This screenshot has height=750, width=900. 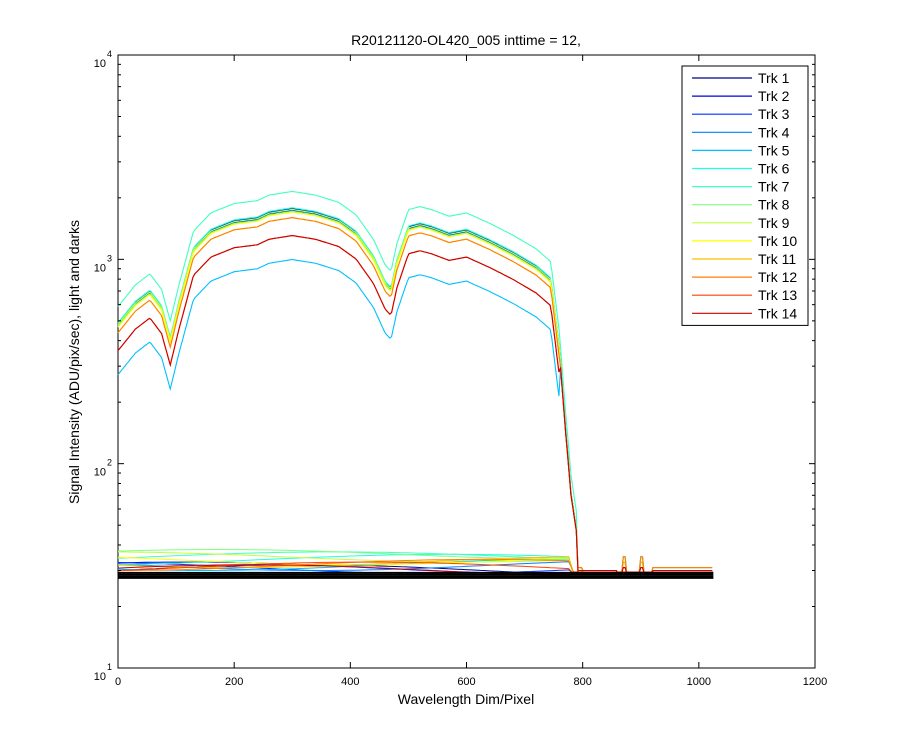 What do you see at coordinates (774, 150) in the screenshot?
I see `legend-entry: Trk 5` at bounding box center [774, 150].